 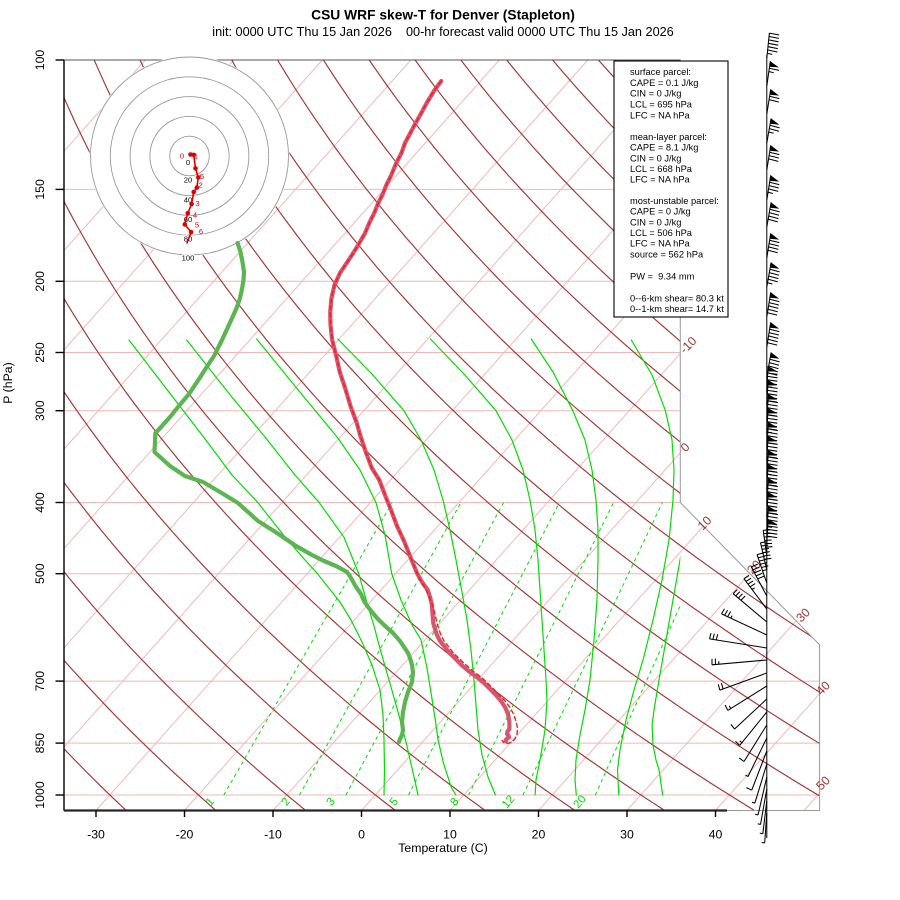 I want to click on svg-text: LCL = 668 hPa, so click(x=661, y=169).